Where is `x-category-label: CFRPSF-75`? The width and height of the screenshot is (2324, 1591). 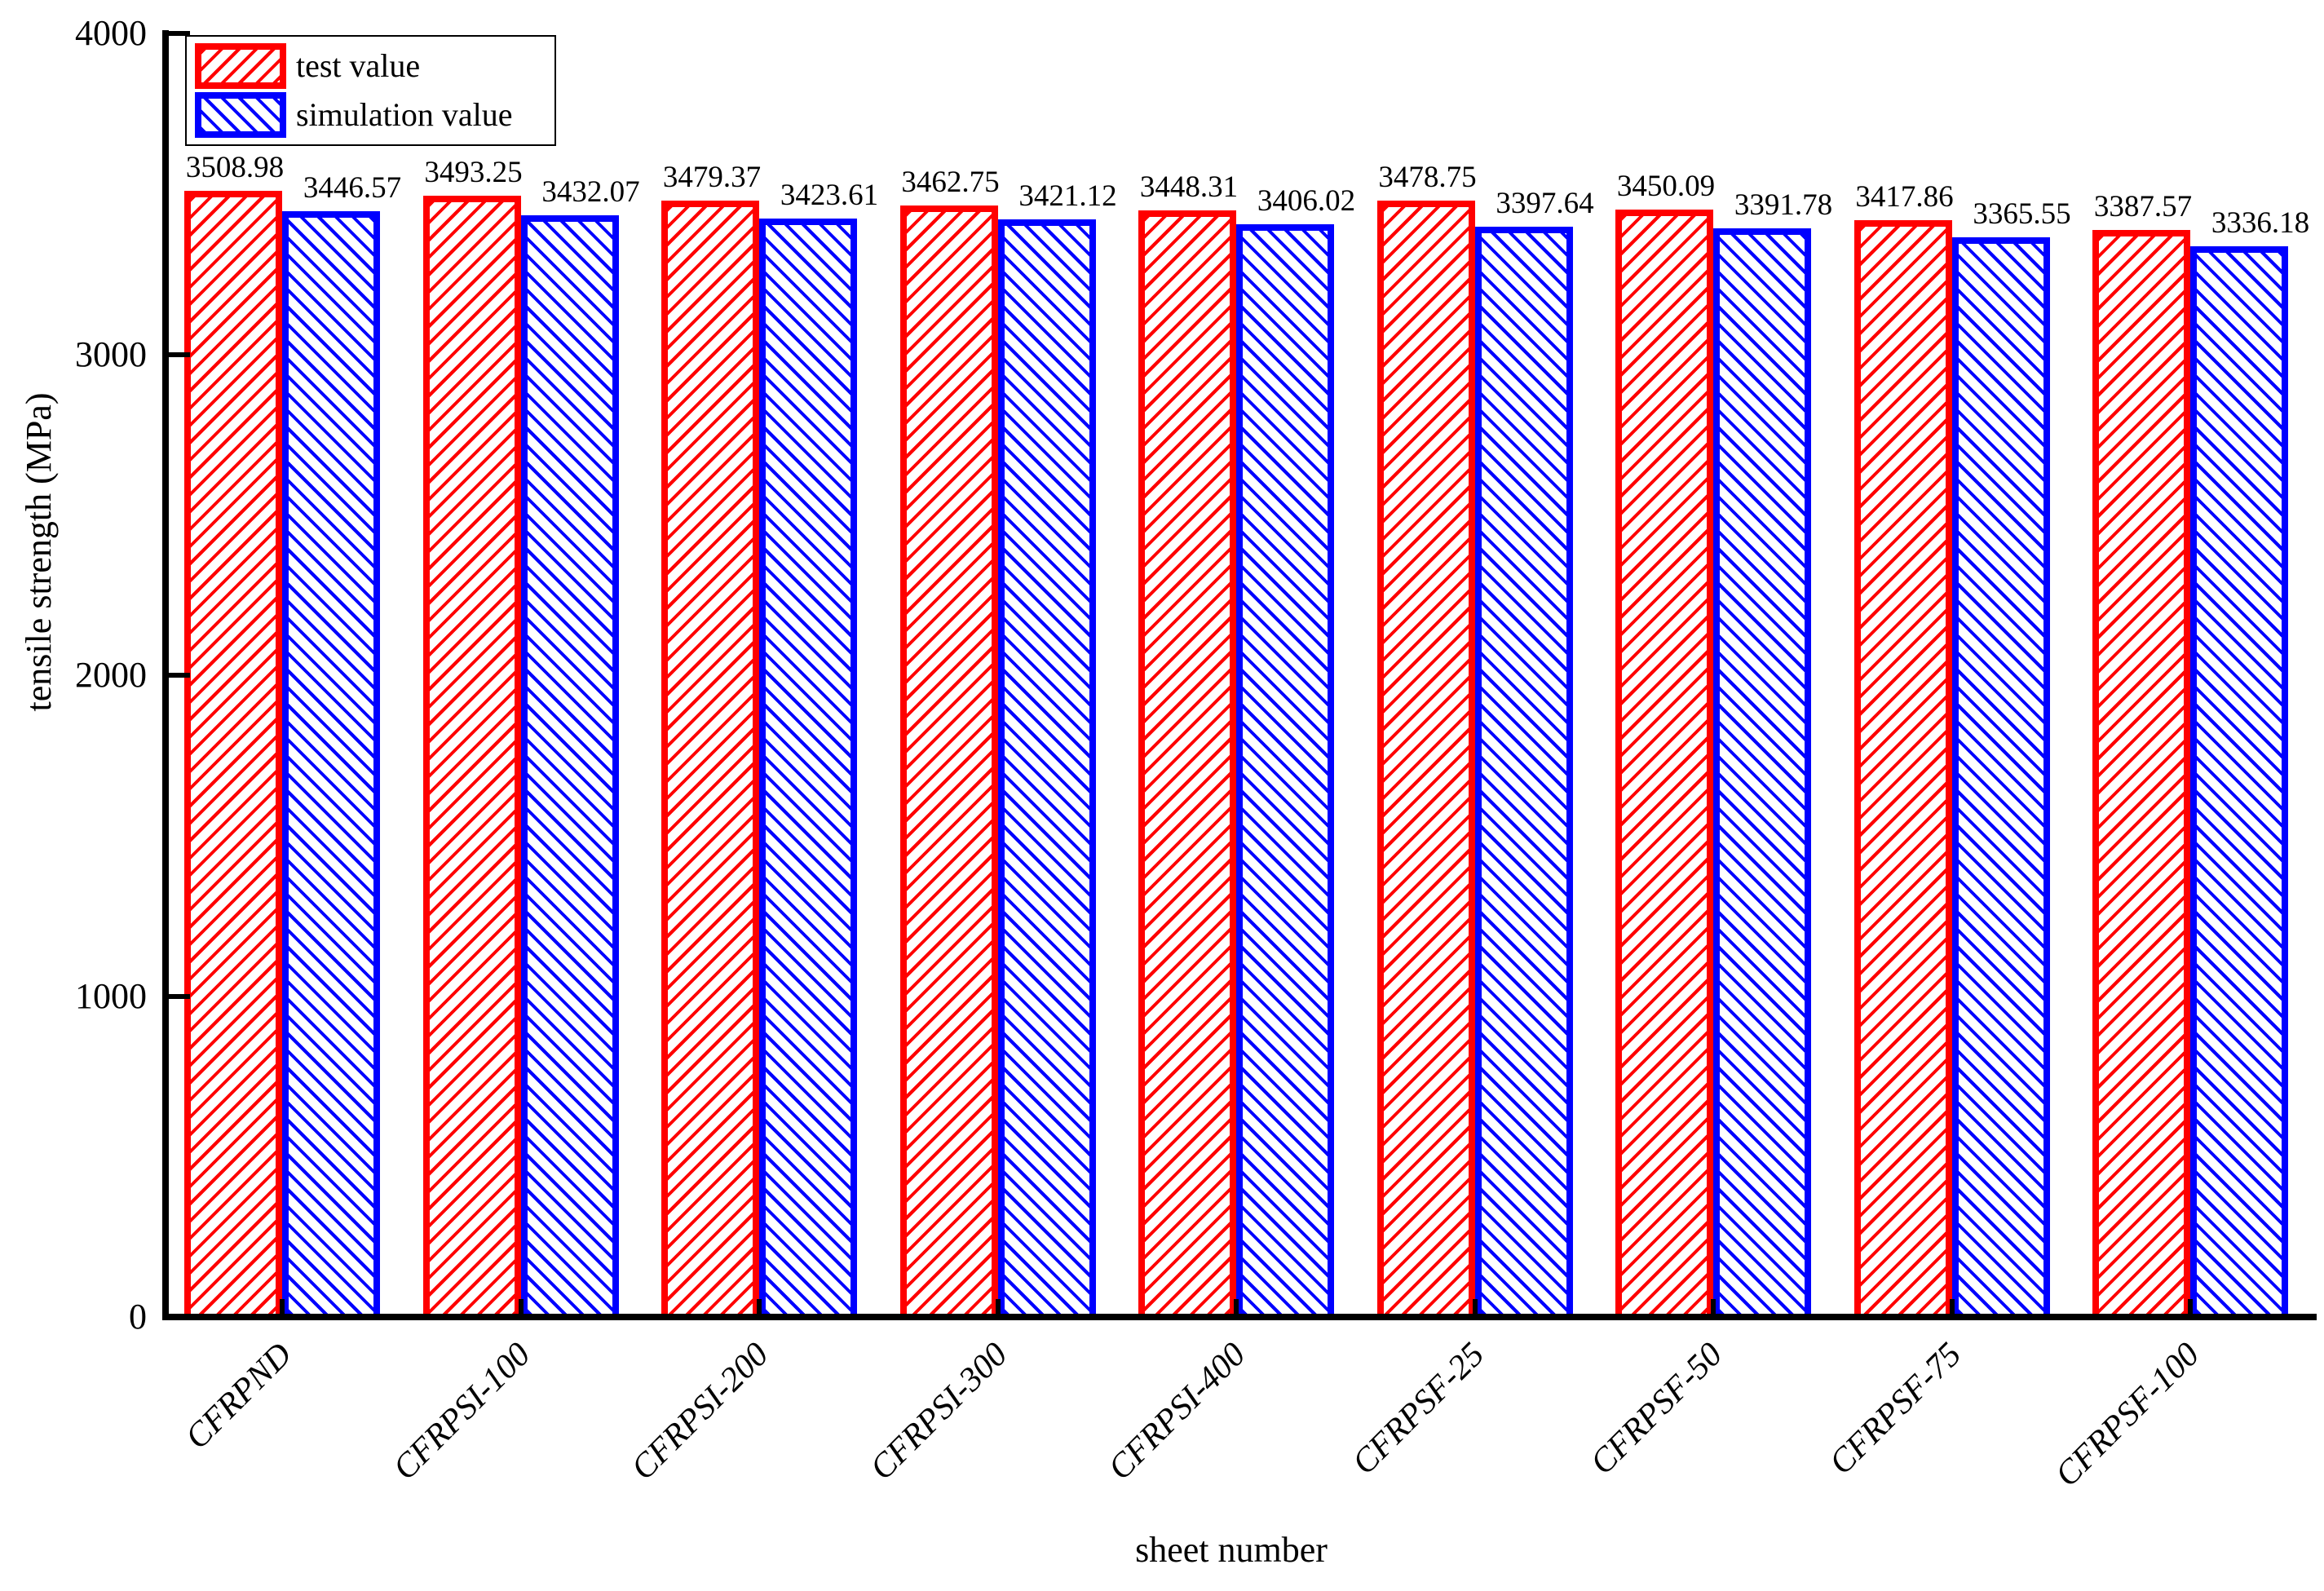
x-category-label: CFRPSF-75 is located at coordinates (1896, 1409).